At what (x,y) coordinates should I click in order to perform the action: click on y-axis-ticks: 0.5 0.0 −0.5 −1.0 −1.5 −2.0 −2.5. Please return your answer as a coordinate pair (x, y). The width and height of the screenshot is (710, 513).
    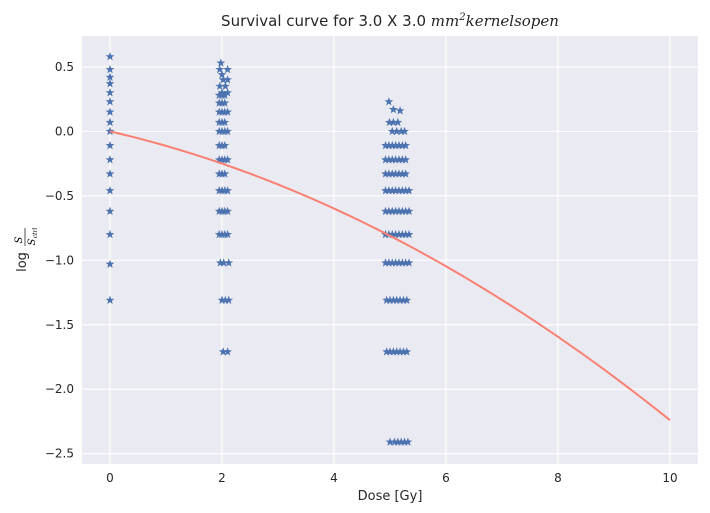
    Looking at the image, I should click on (59, 260).